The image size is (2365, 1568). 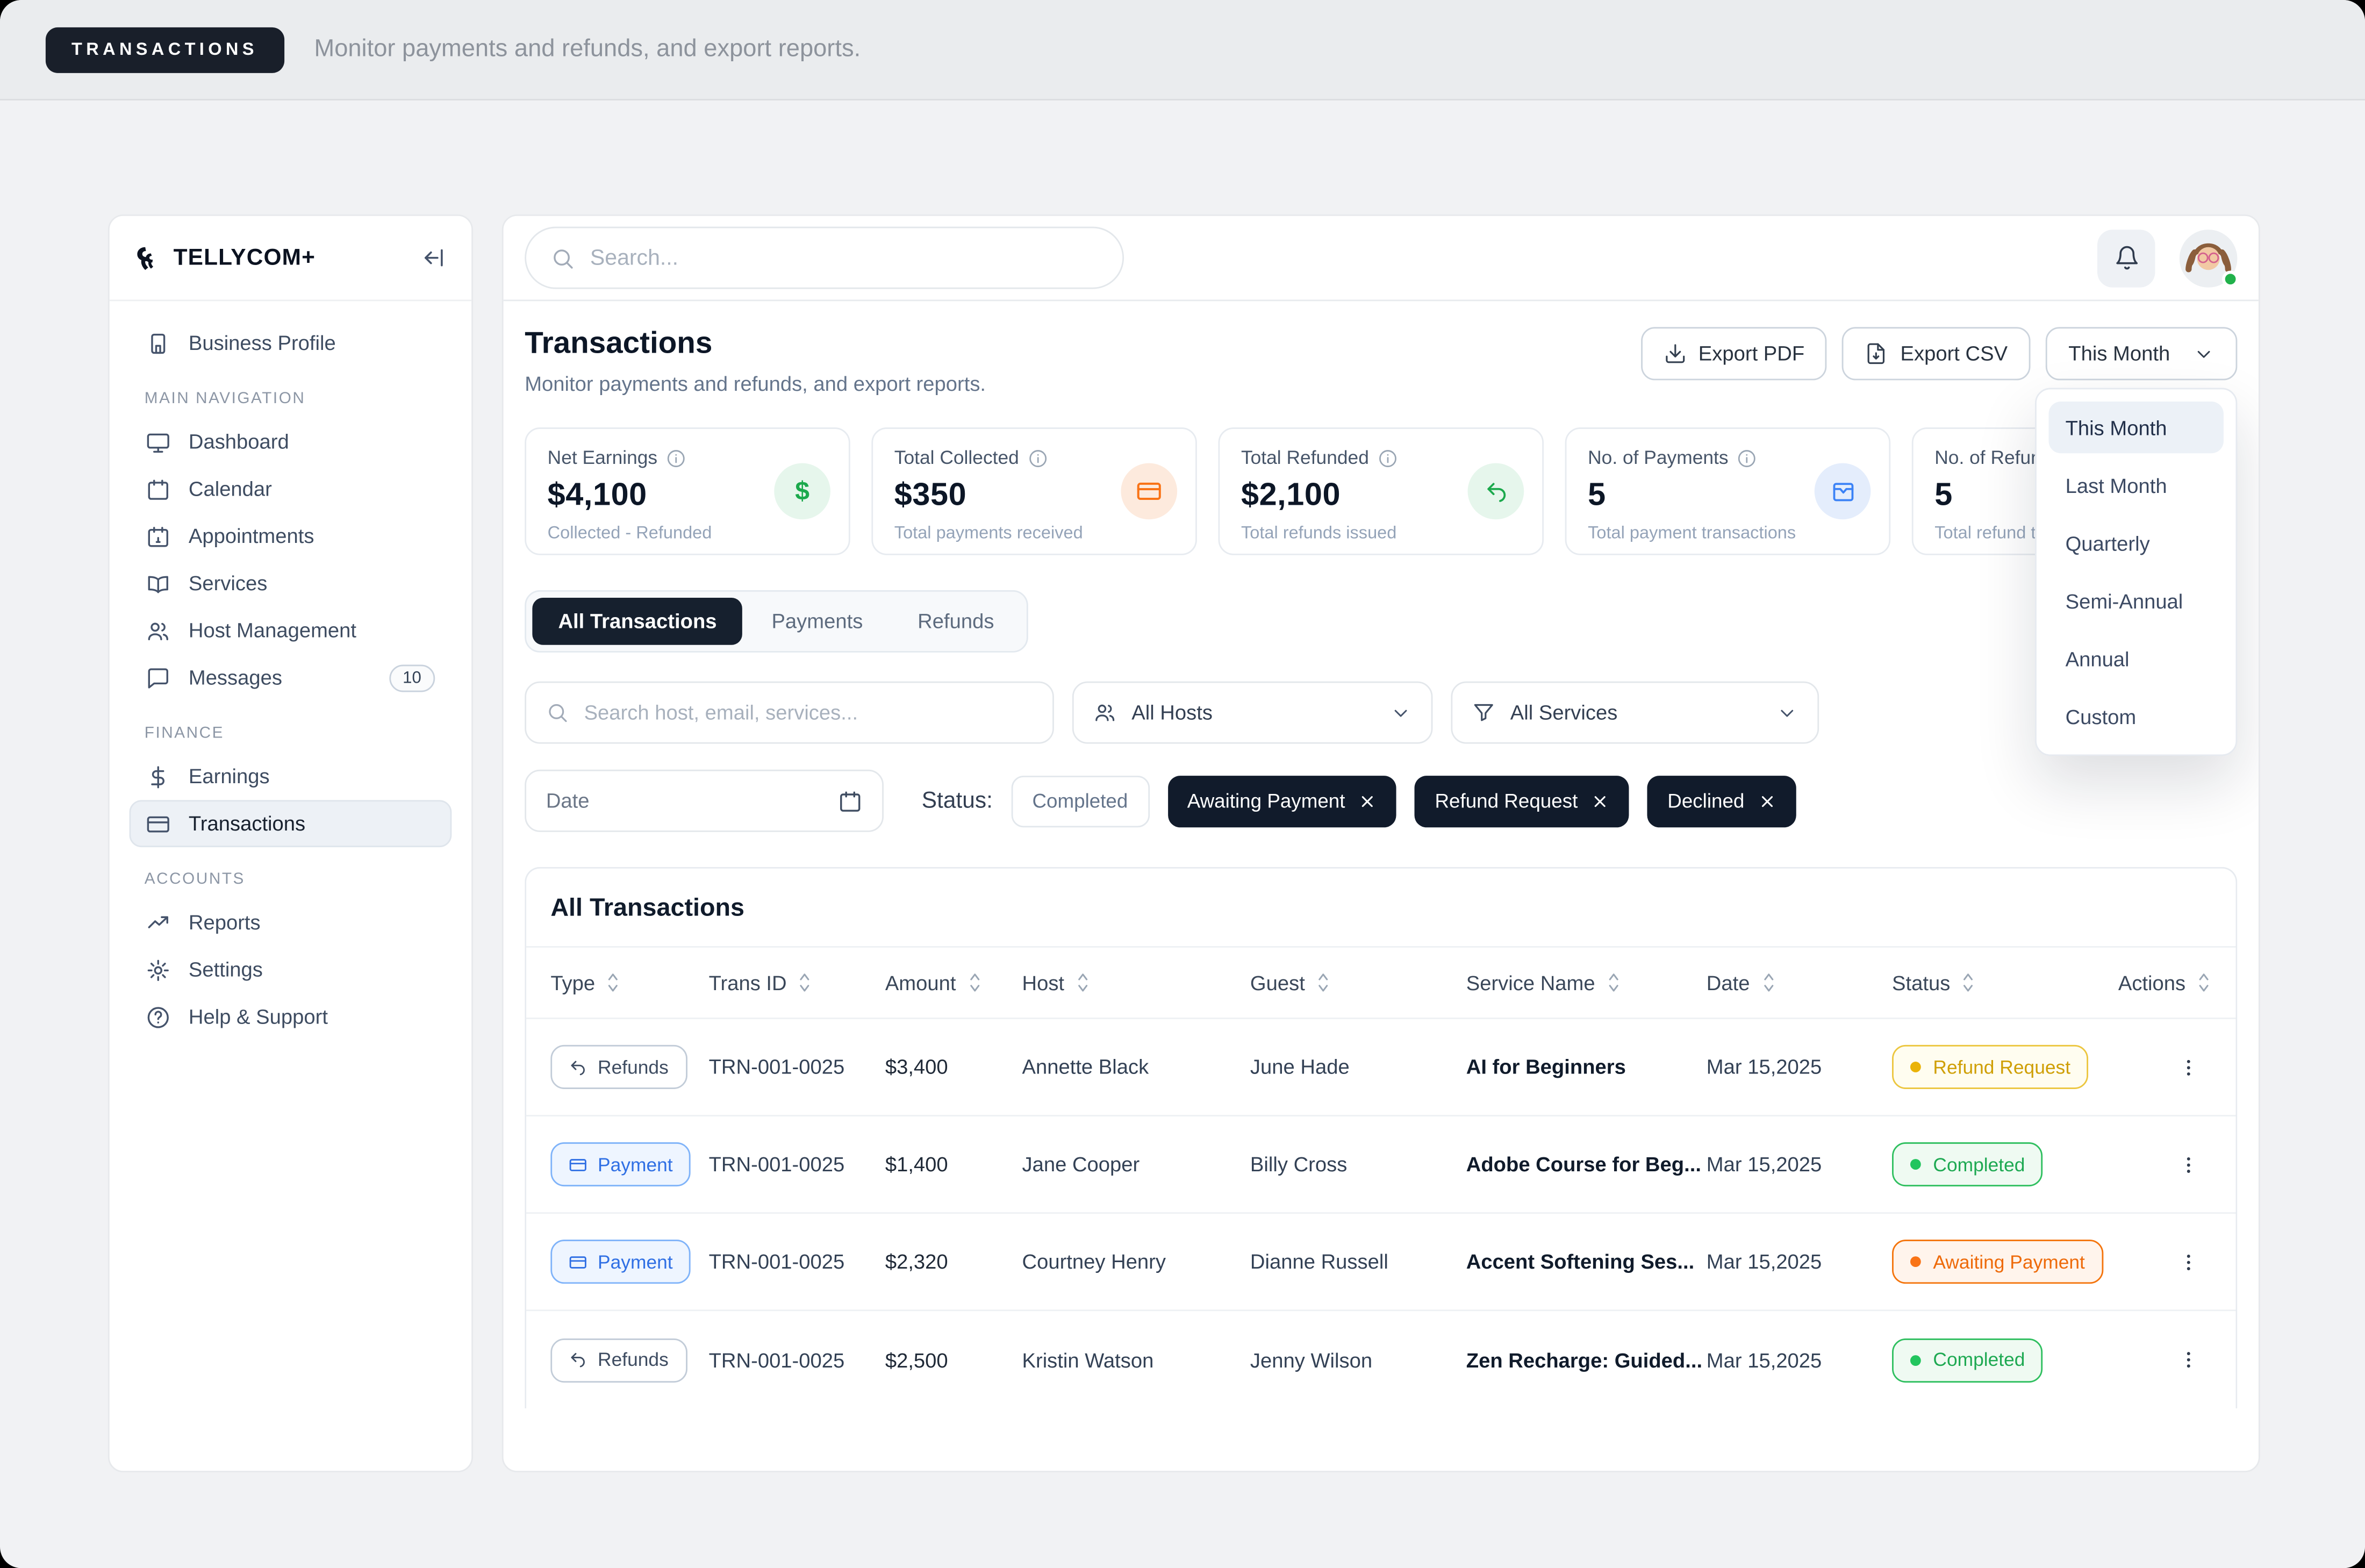 I want to click on column-header-status: Status, so click(x=2004, y=982).